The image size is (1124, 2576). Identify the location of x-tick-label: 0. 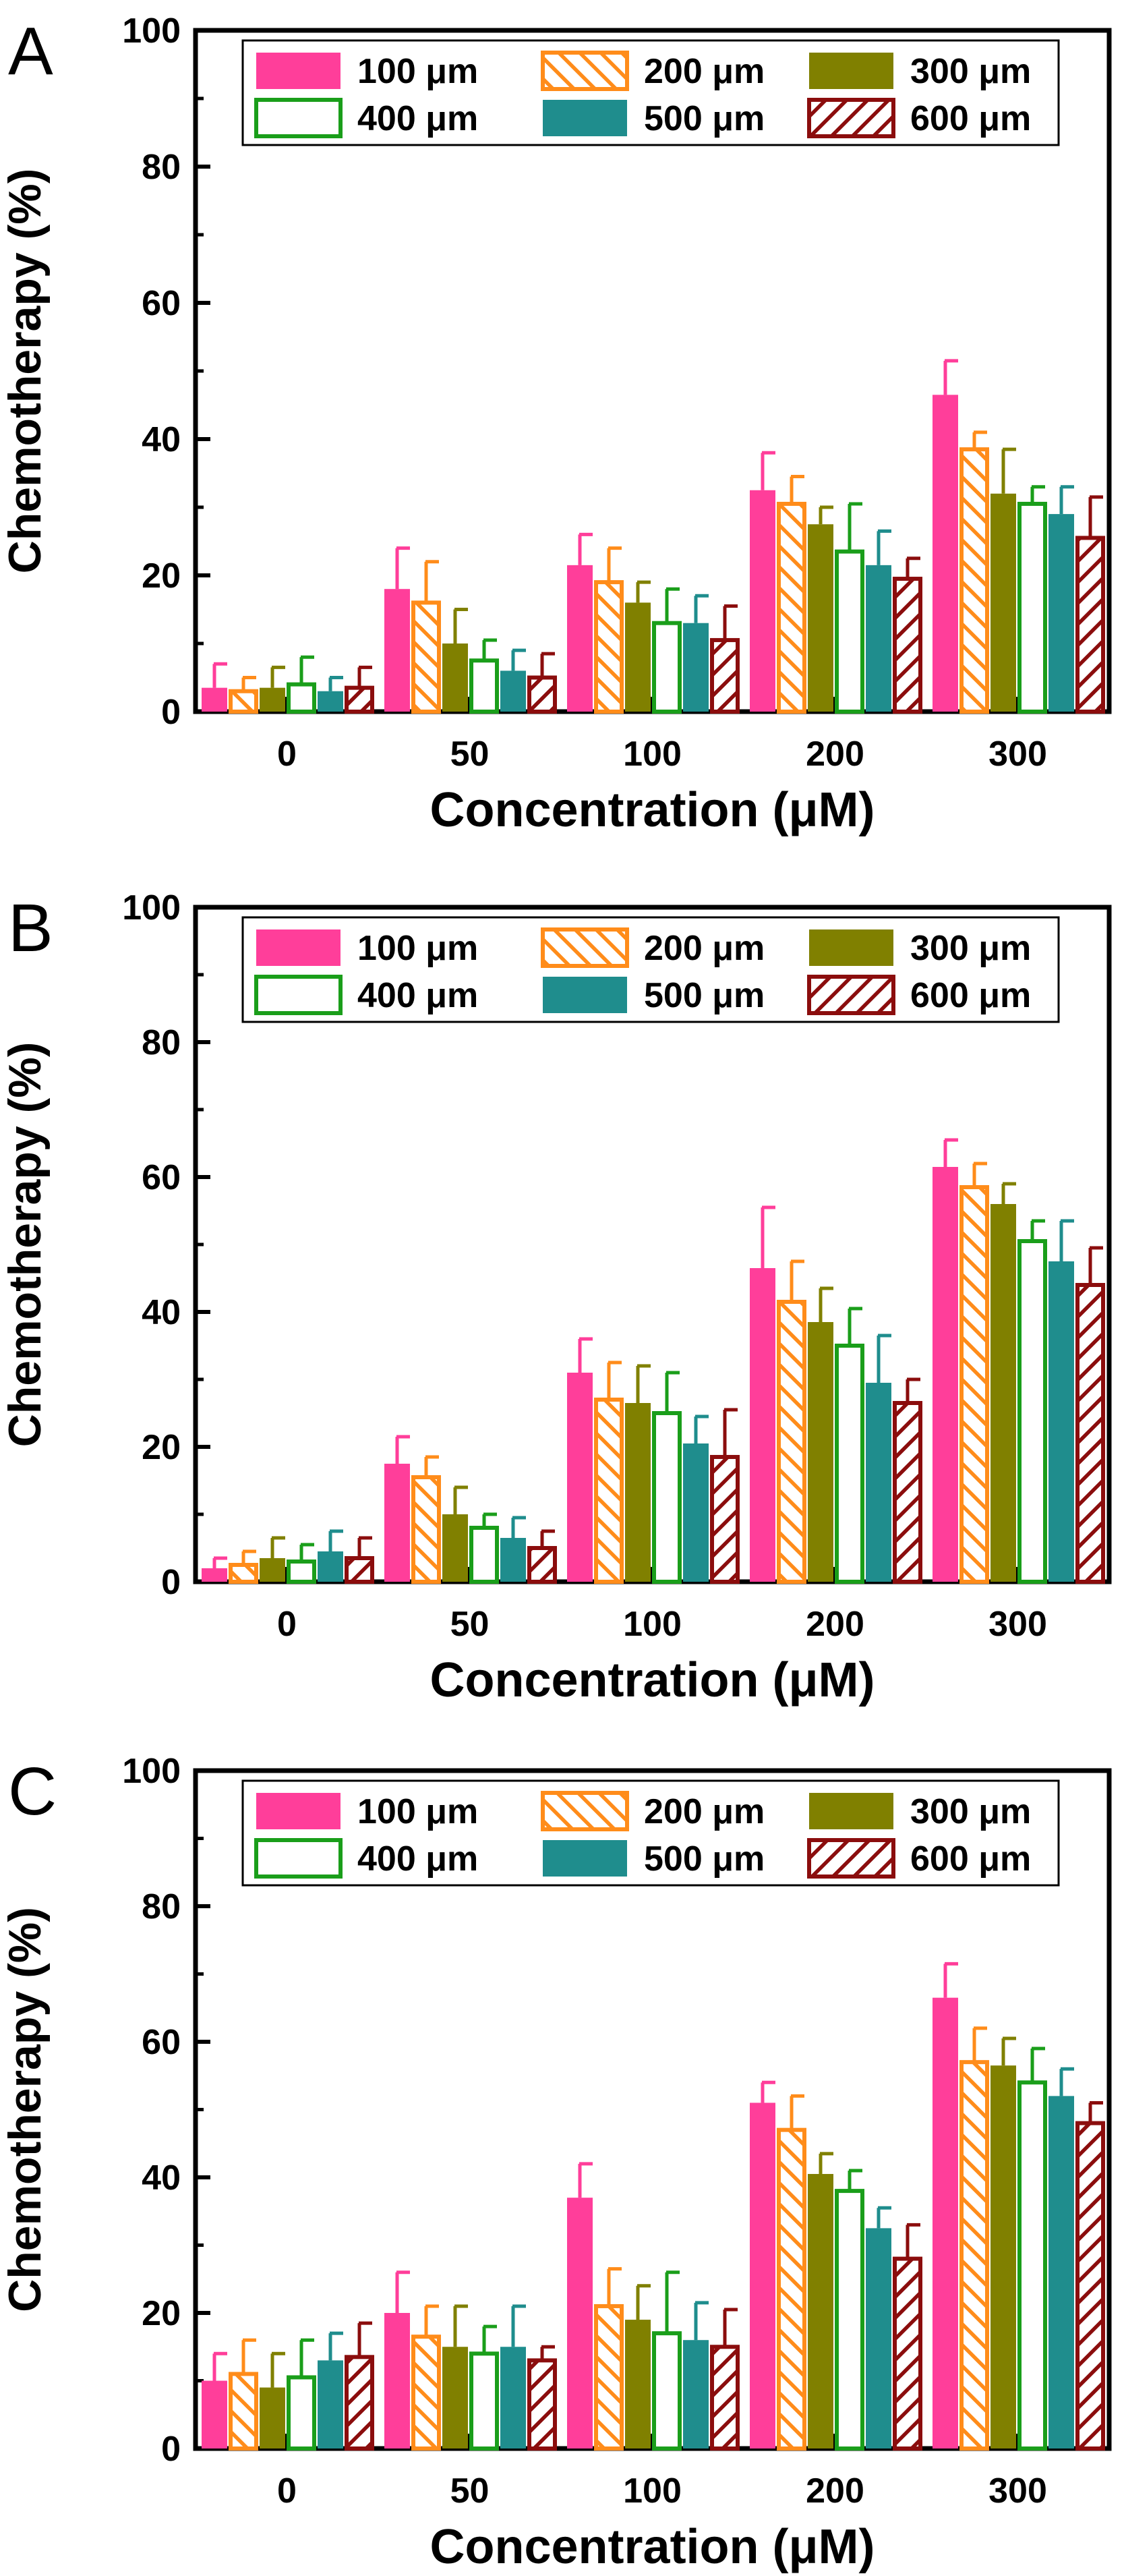
(287, 2491).